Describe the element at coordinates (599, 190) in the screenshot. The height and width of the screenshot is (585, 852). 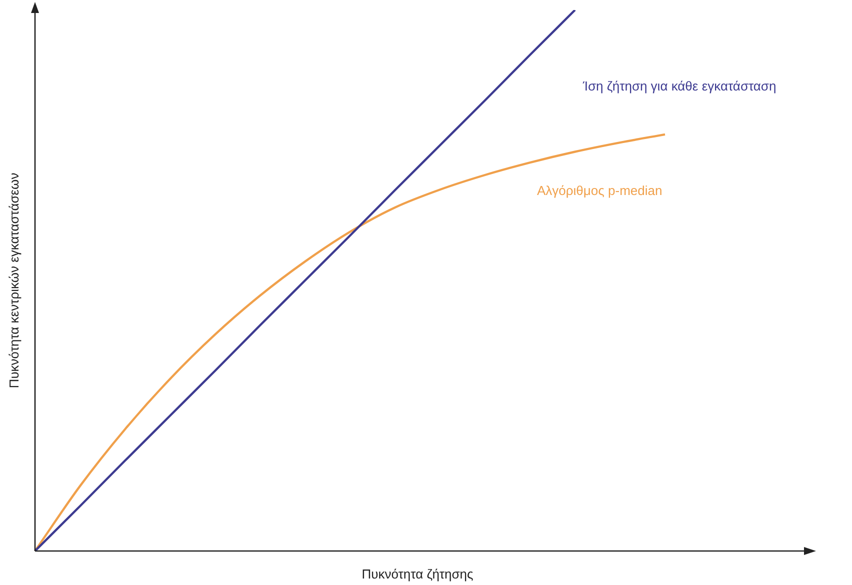
I see `series-label: Αλγόριθμος p-median` at that location.